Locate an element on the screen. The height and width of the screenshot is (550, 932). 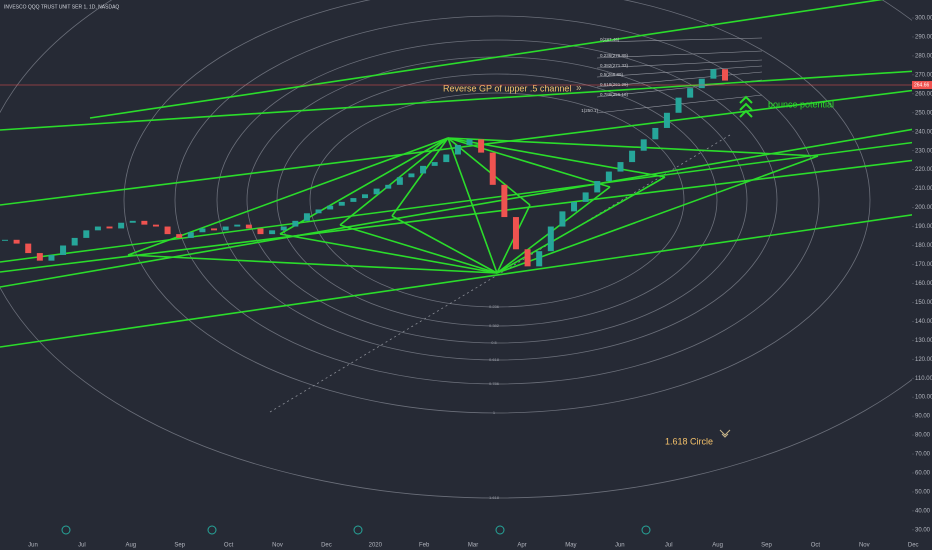
fib-label: 0.382(271.33) is located at coordinates (614, 65).